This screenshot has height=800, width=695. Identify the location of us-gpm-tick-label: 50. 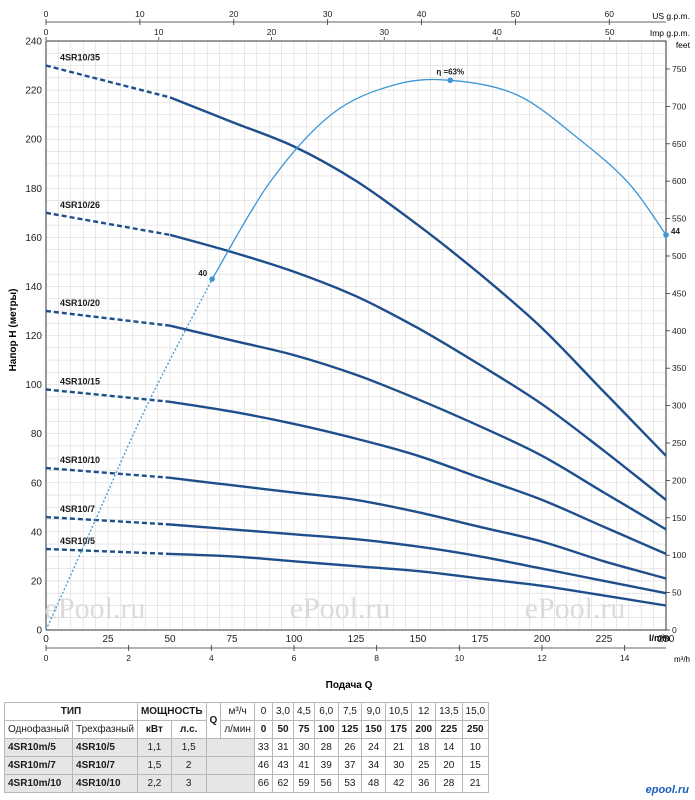
(516, 14).